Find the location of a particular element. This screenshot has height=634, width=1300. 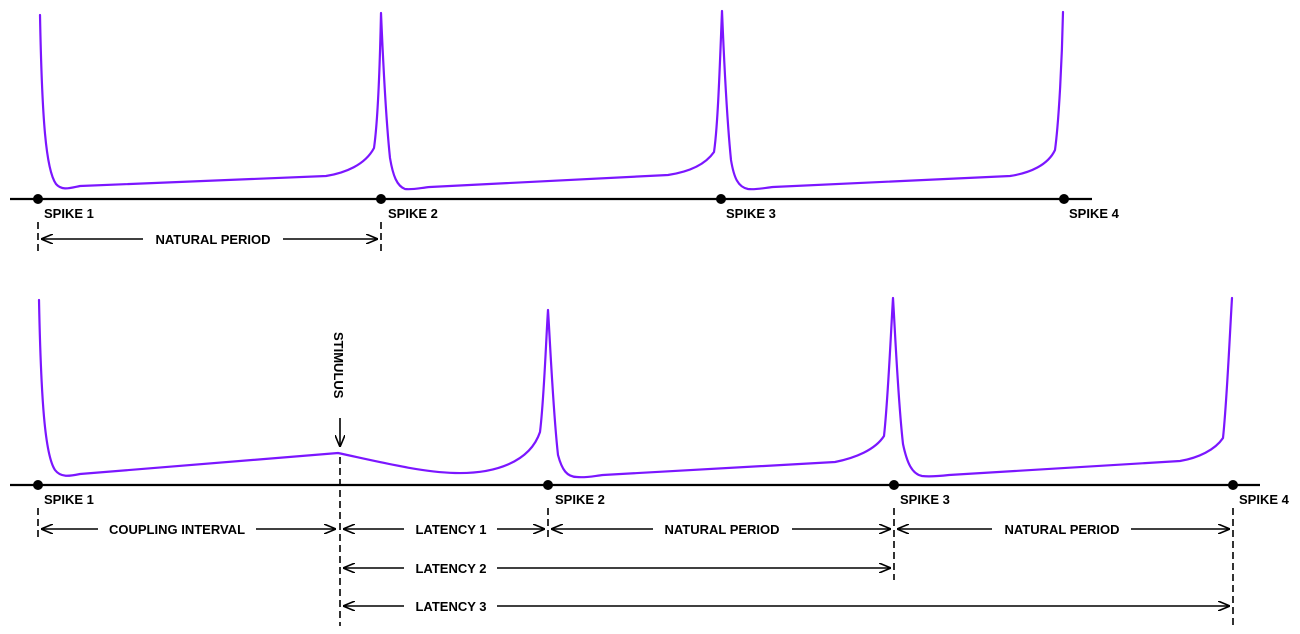

bottom-spike-2-label: SPIKE 2 is located at coordinates (580, 499).